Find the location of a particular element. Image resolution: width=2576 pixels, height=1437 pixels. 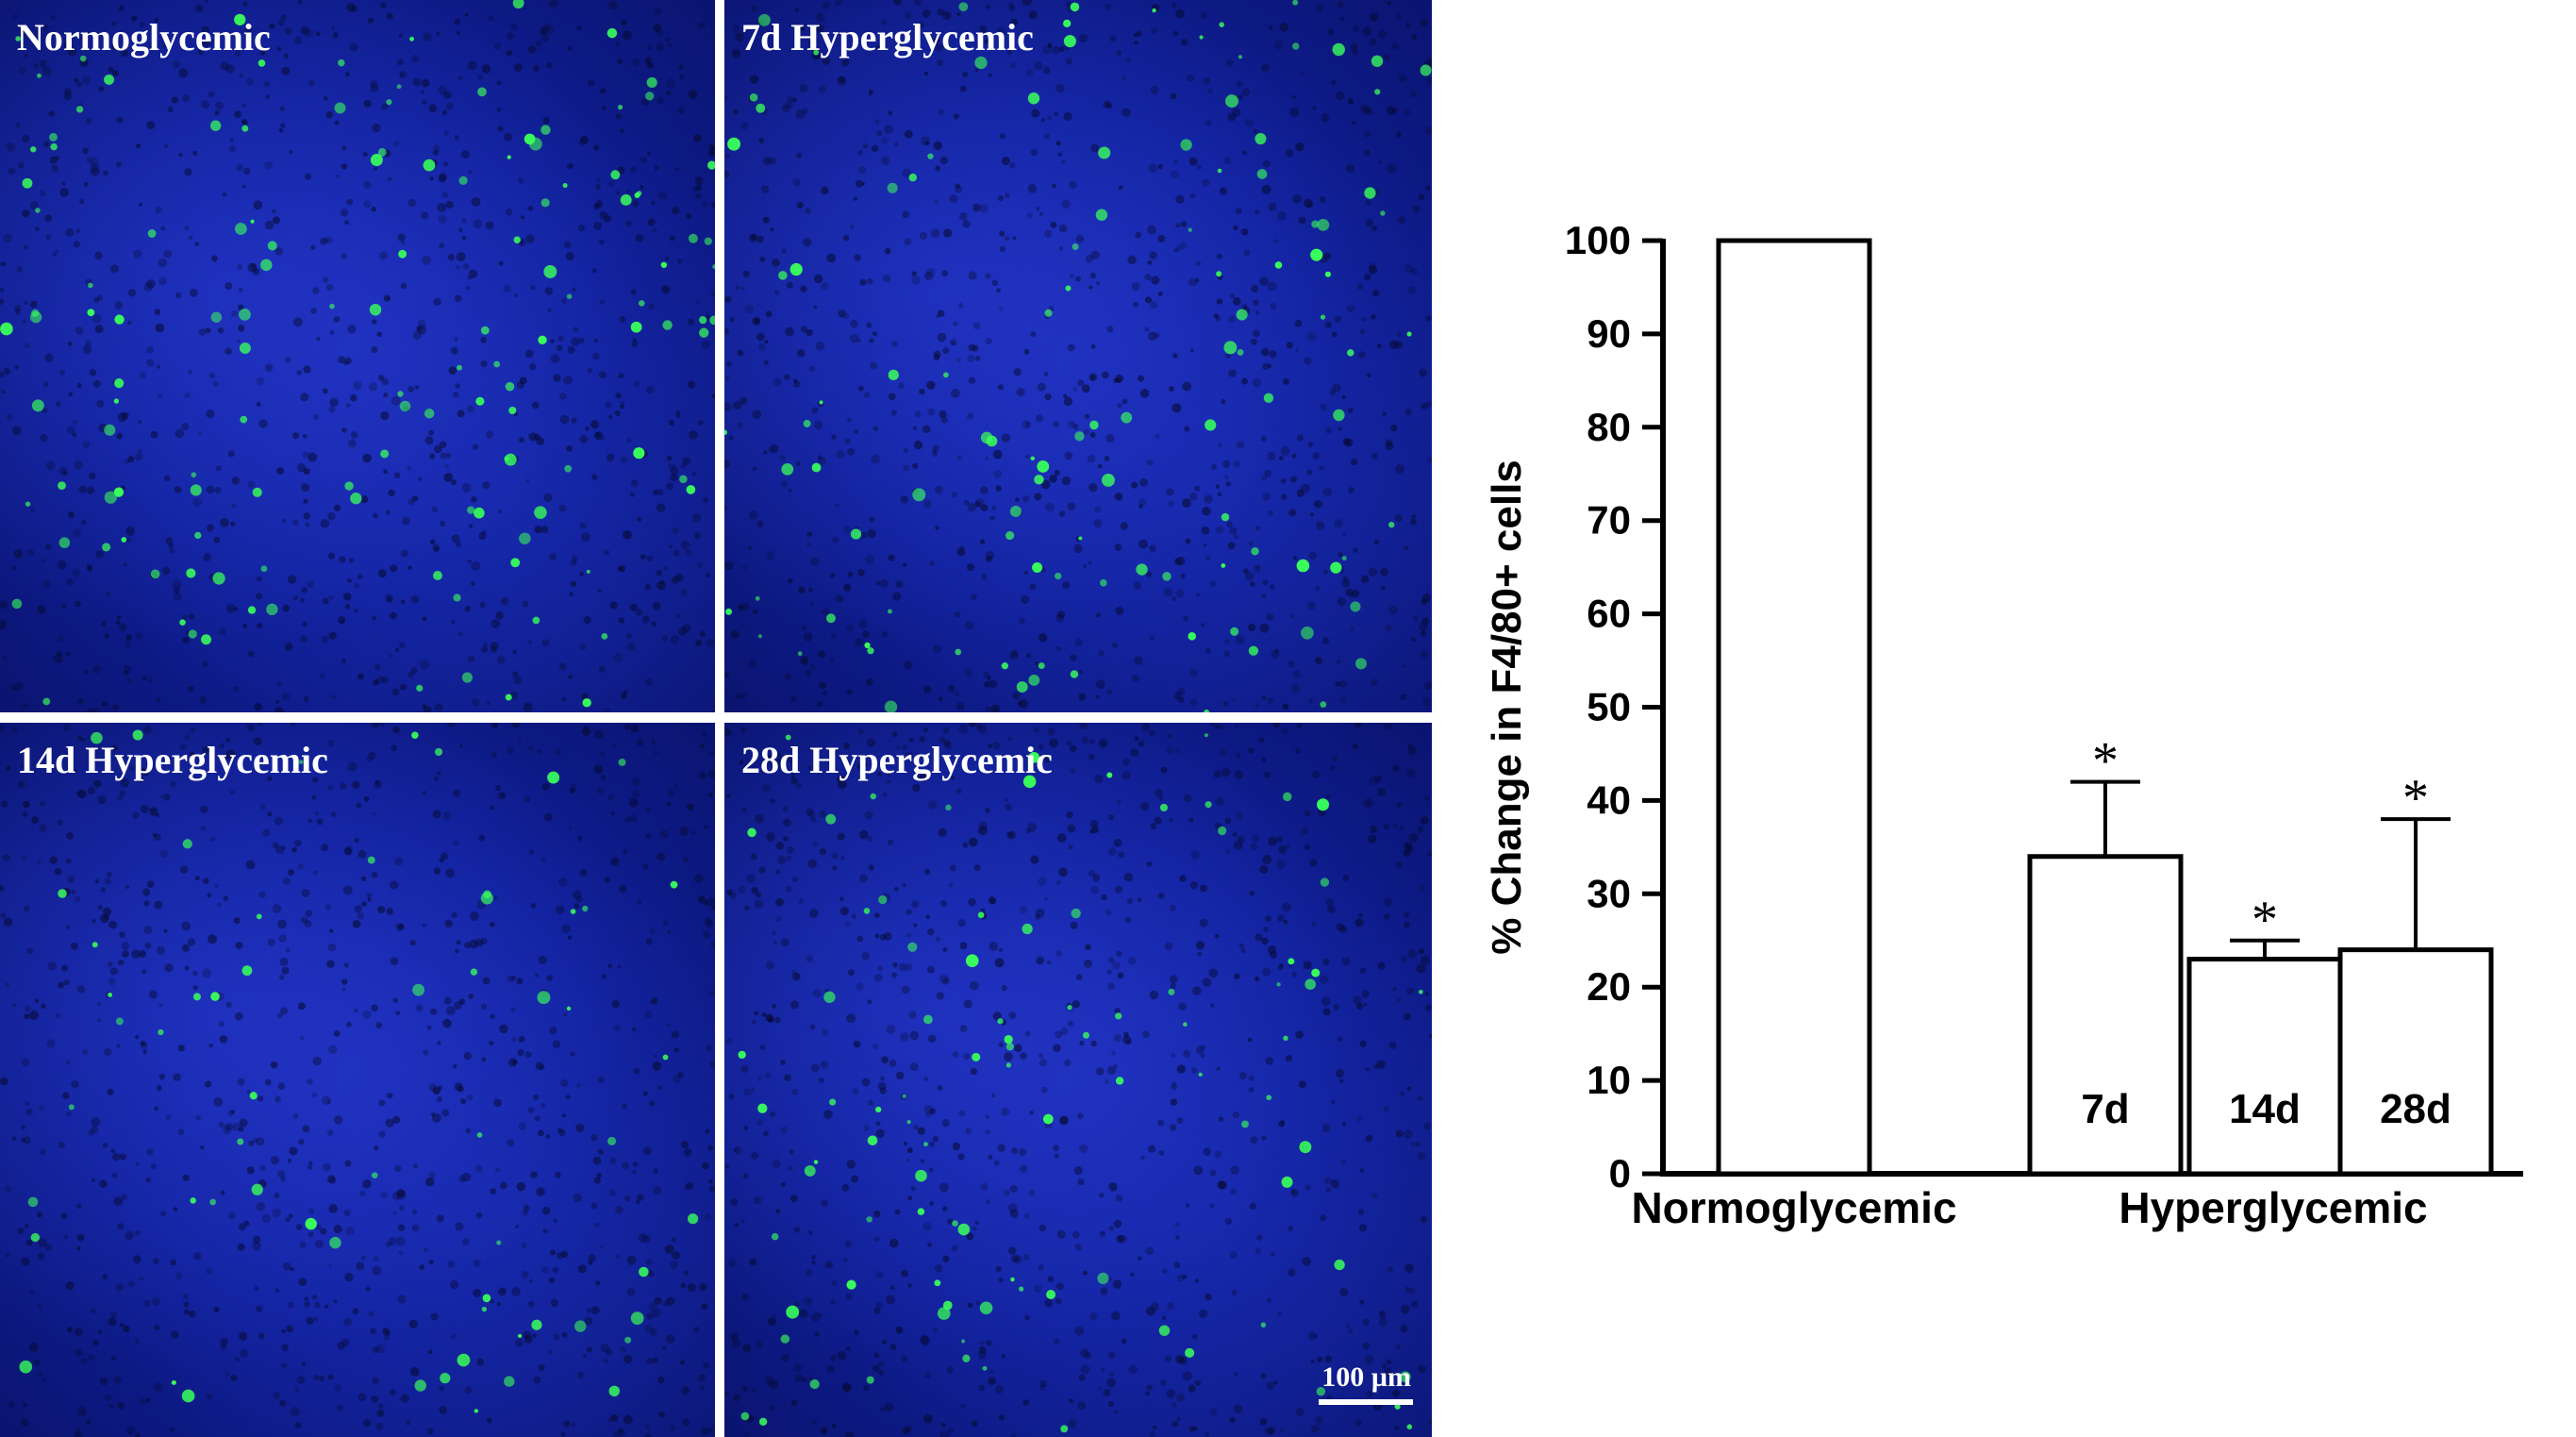

group-label: Hyperglycemic is located at coordinates (2273, 1207).